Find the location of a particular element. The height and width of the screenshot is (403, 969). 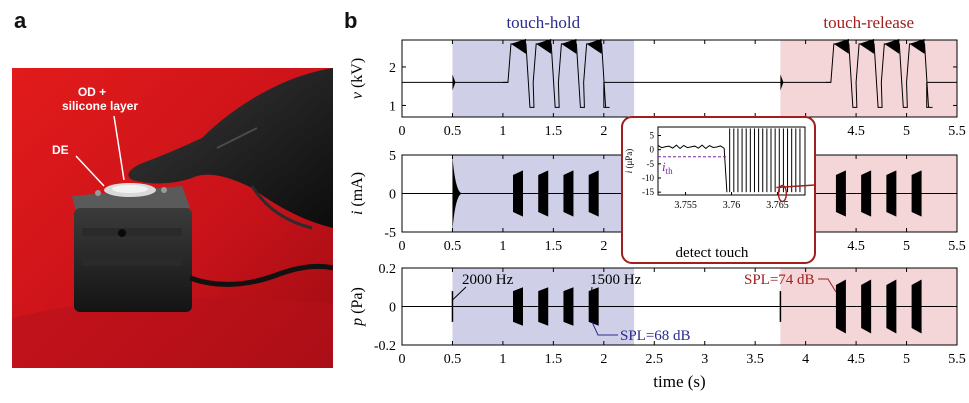

inset-target-marker is located at coordinates (782, 193).